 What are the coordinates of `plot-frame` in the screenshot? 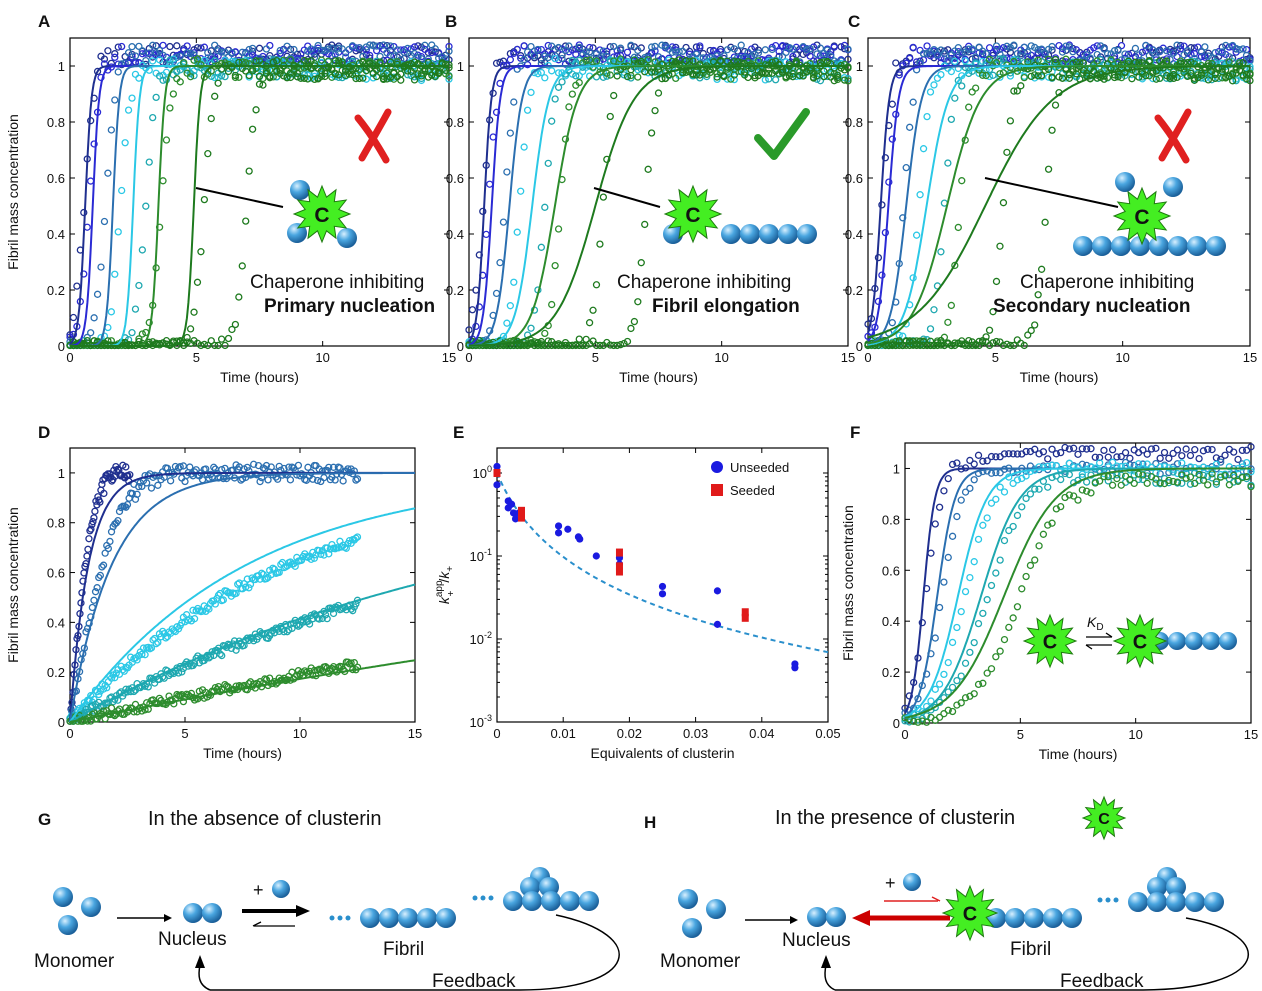 It's located at (1059, 192).